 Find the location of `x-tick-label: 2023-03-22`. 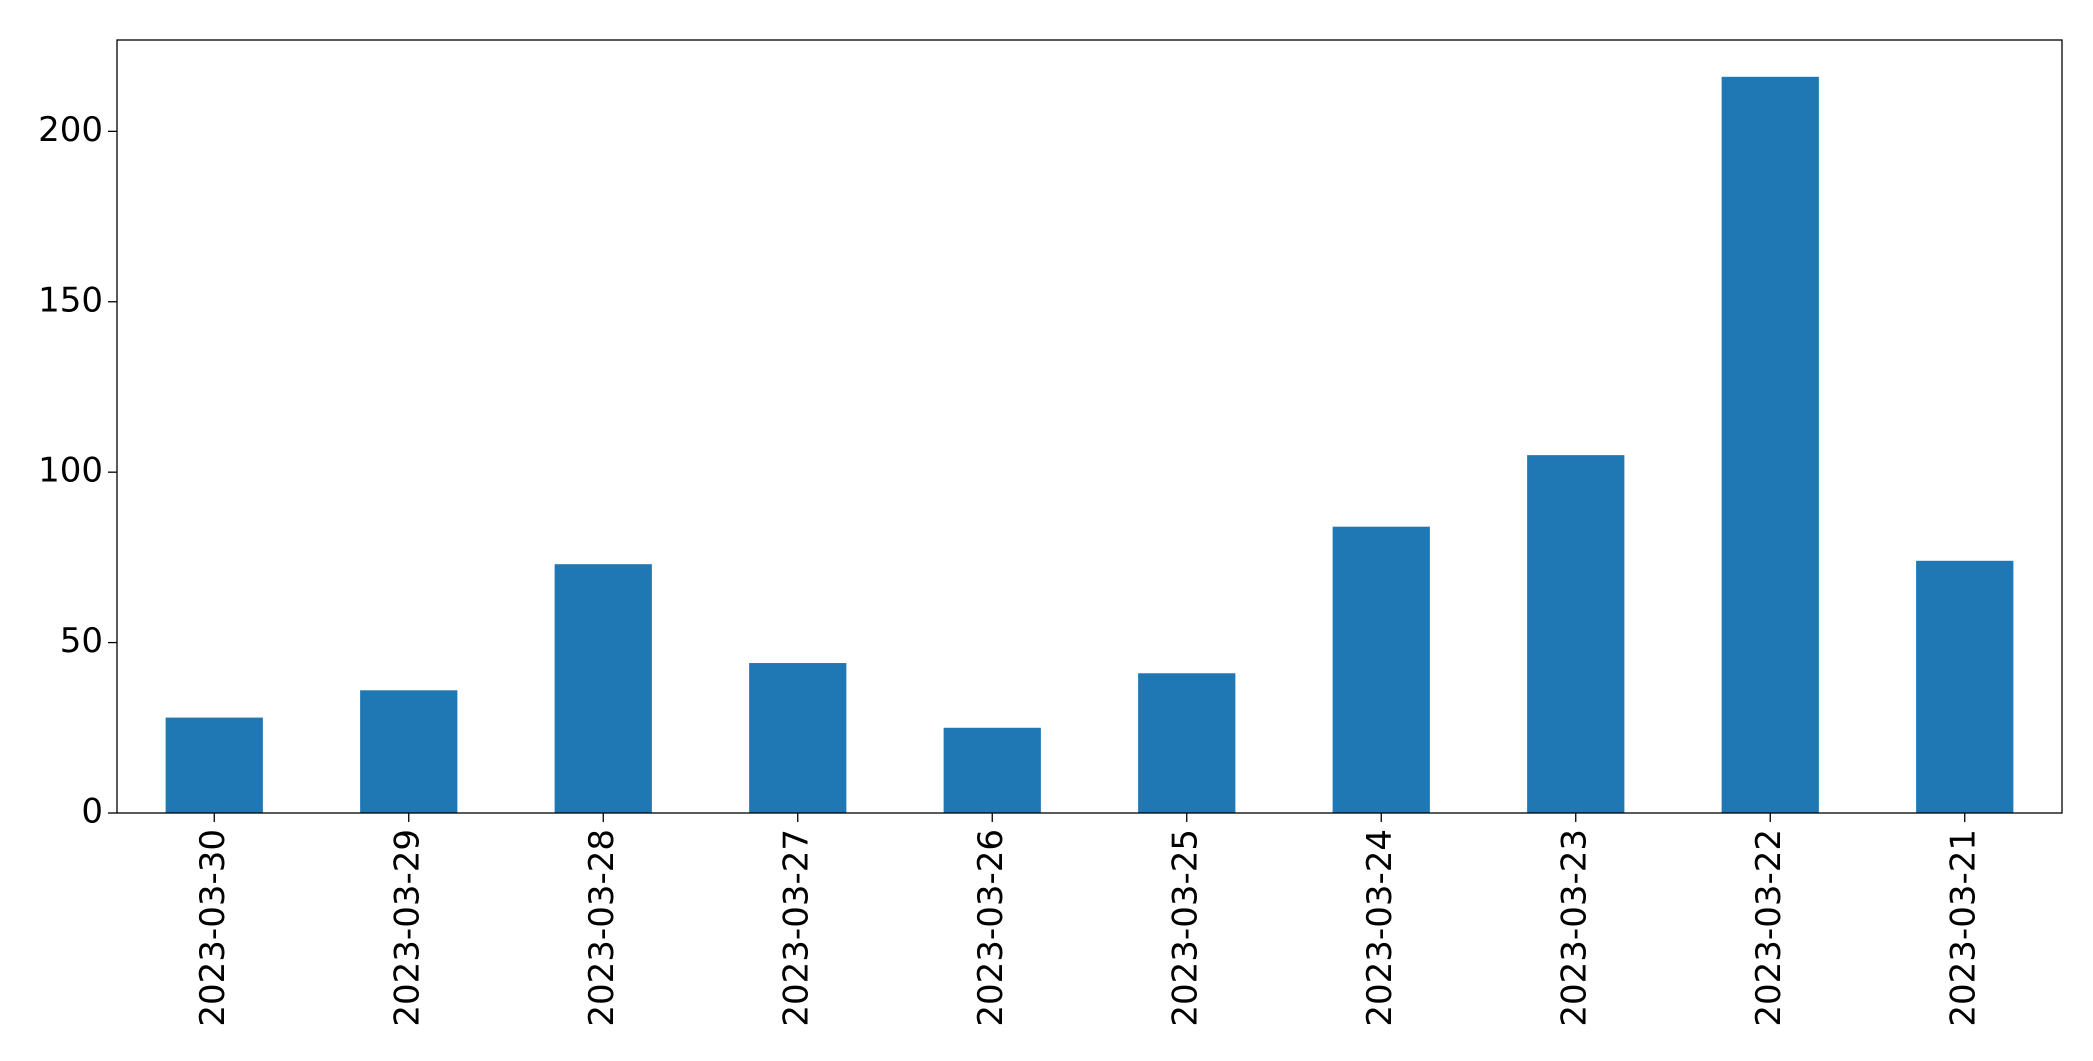

x-tick-label: 2023-03-22 is located at coordinates (1769, 928).